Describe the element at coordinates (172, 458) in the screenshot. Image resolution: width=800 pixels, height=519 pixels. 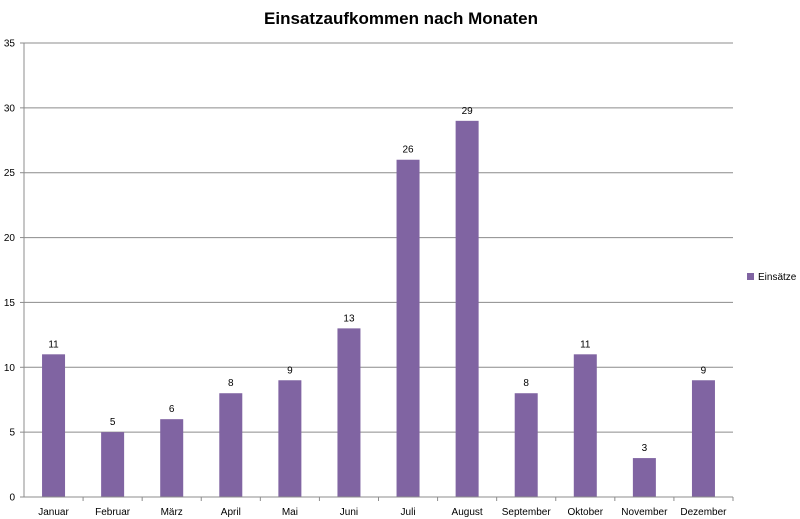
I see `bar-märz` at that location.